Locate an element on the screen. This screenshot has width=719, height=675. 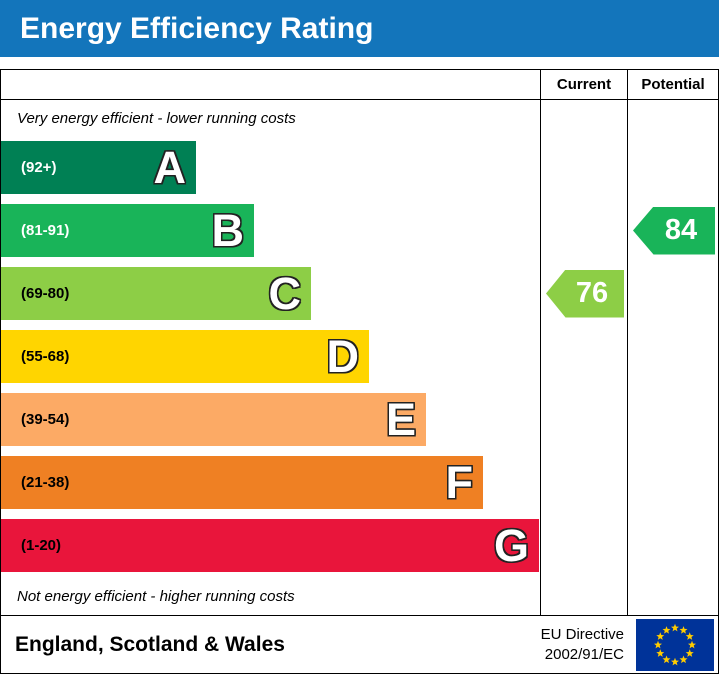
band-row-d: (55-68) D is located at coordinates (270, 356).